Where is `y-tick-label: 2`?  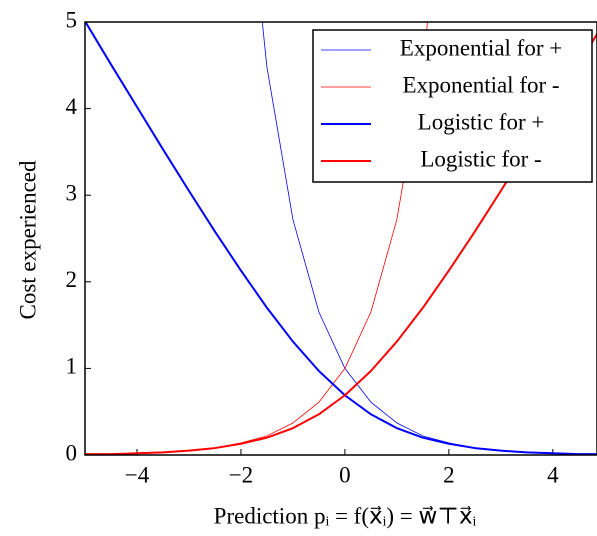 y-tick-label: 2 is located at coordinates (72, 279).